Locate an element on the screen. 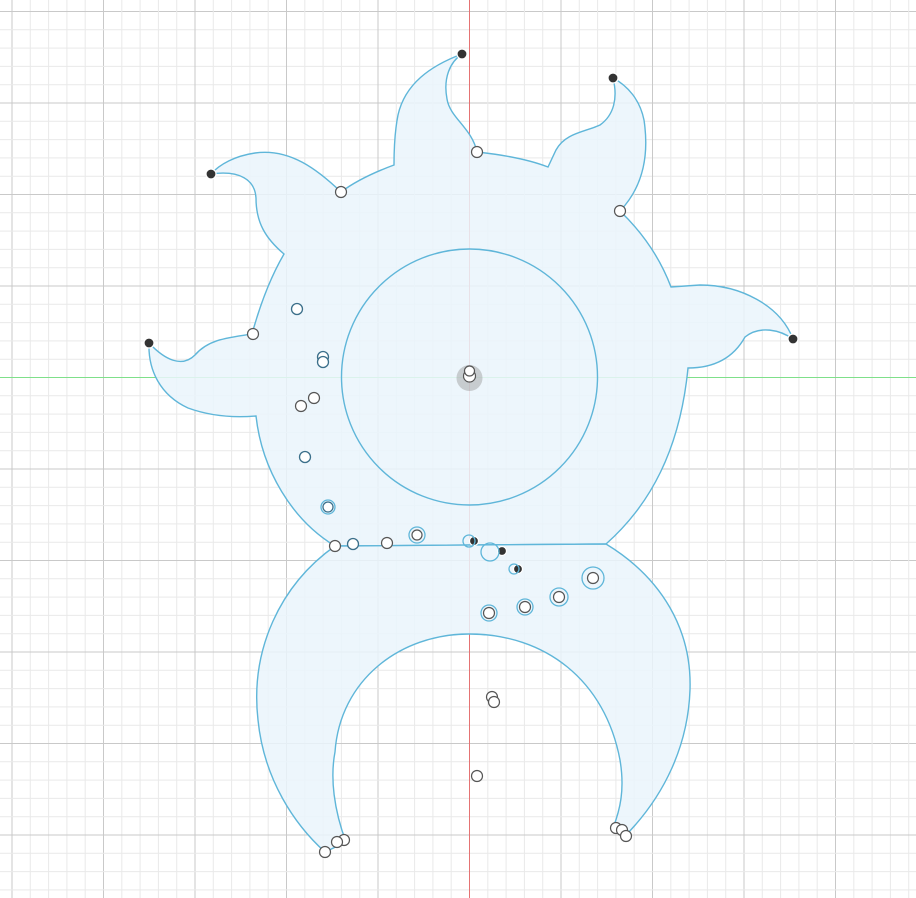 This screenshot has height=898, width=916. ray-tip-point-top-right is located at coordinates (613, 78).